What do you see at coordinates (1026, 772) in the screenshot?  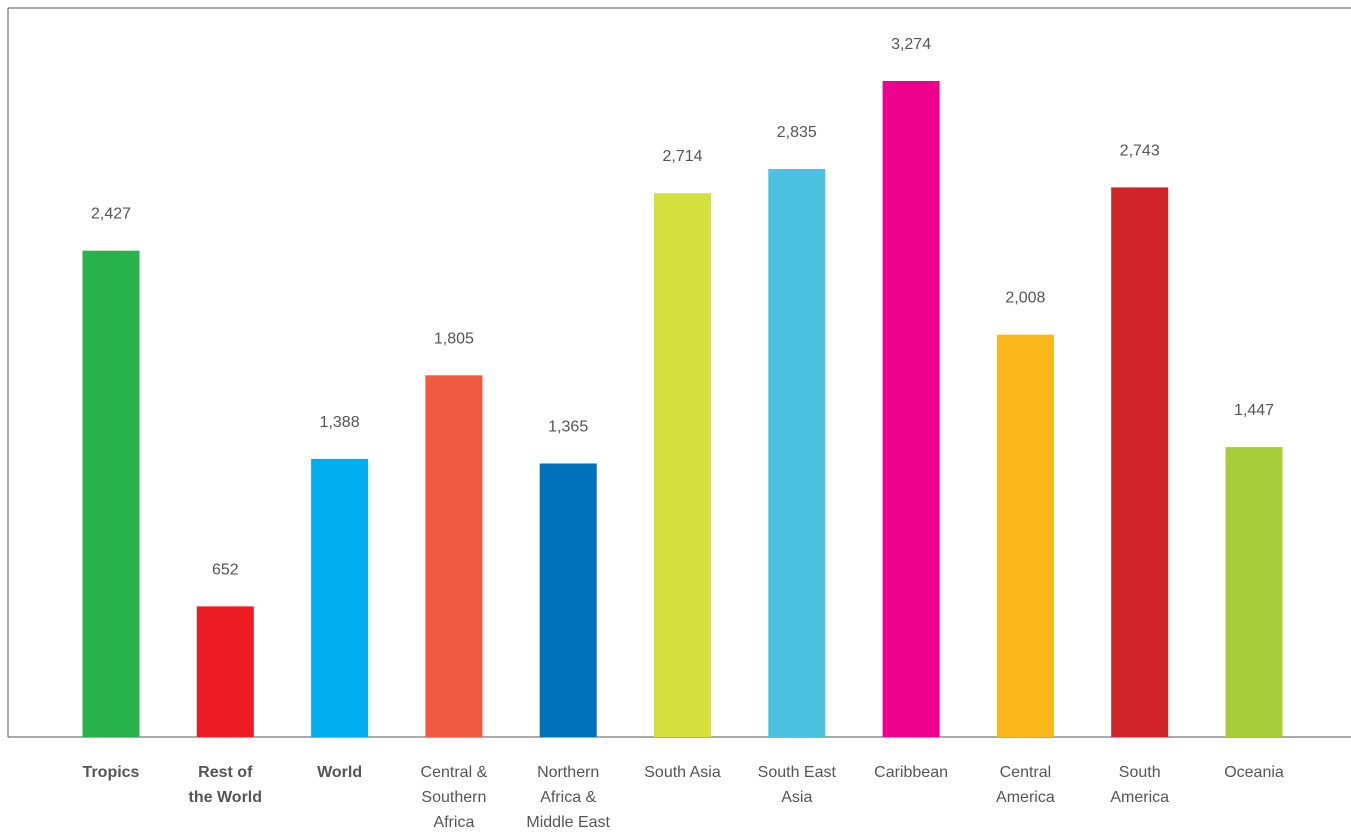 I see `category-label-line: Central` at bounding box center [1026, 772].